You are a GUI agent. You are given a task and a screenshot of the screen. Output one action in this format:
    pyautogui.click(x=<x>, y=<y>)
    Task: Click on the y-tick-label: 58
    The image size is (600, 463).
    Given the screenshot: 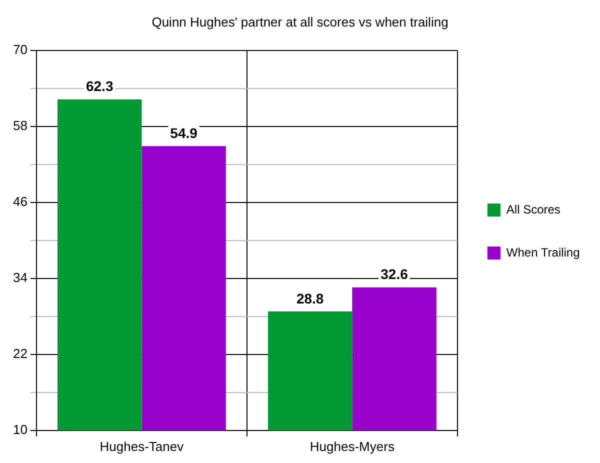 What is the action you would take?
    pyautogui.click(x=20, y=126)
    